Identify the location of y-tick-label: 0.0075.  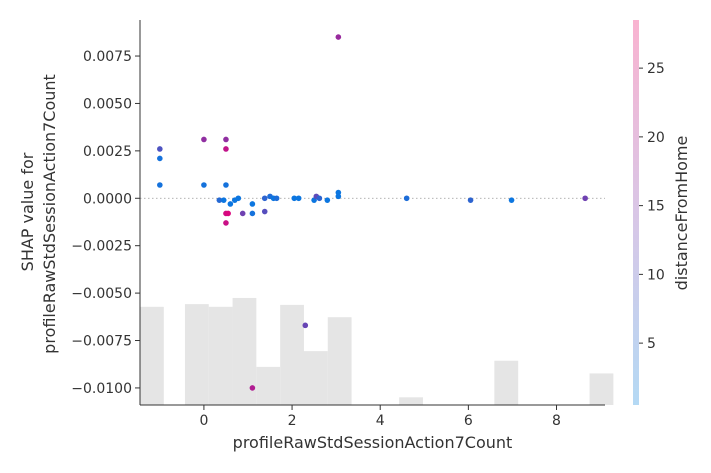
(107, 57).